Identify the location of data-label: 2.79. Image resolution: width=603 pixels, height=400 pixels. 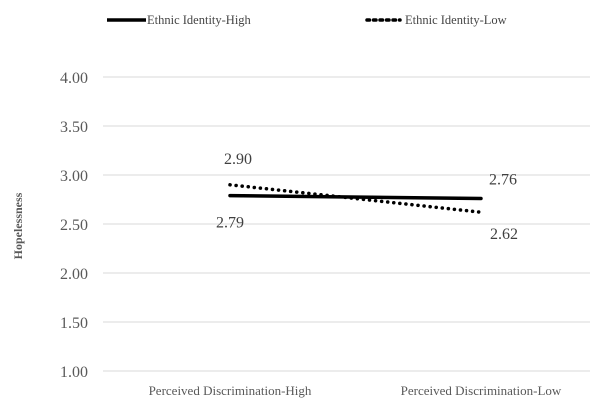
(230, 223).